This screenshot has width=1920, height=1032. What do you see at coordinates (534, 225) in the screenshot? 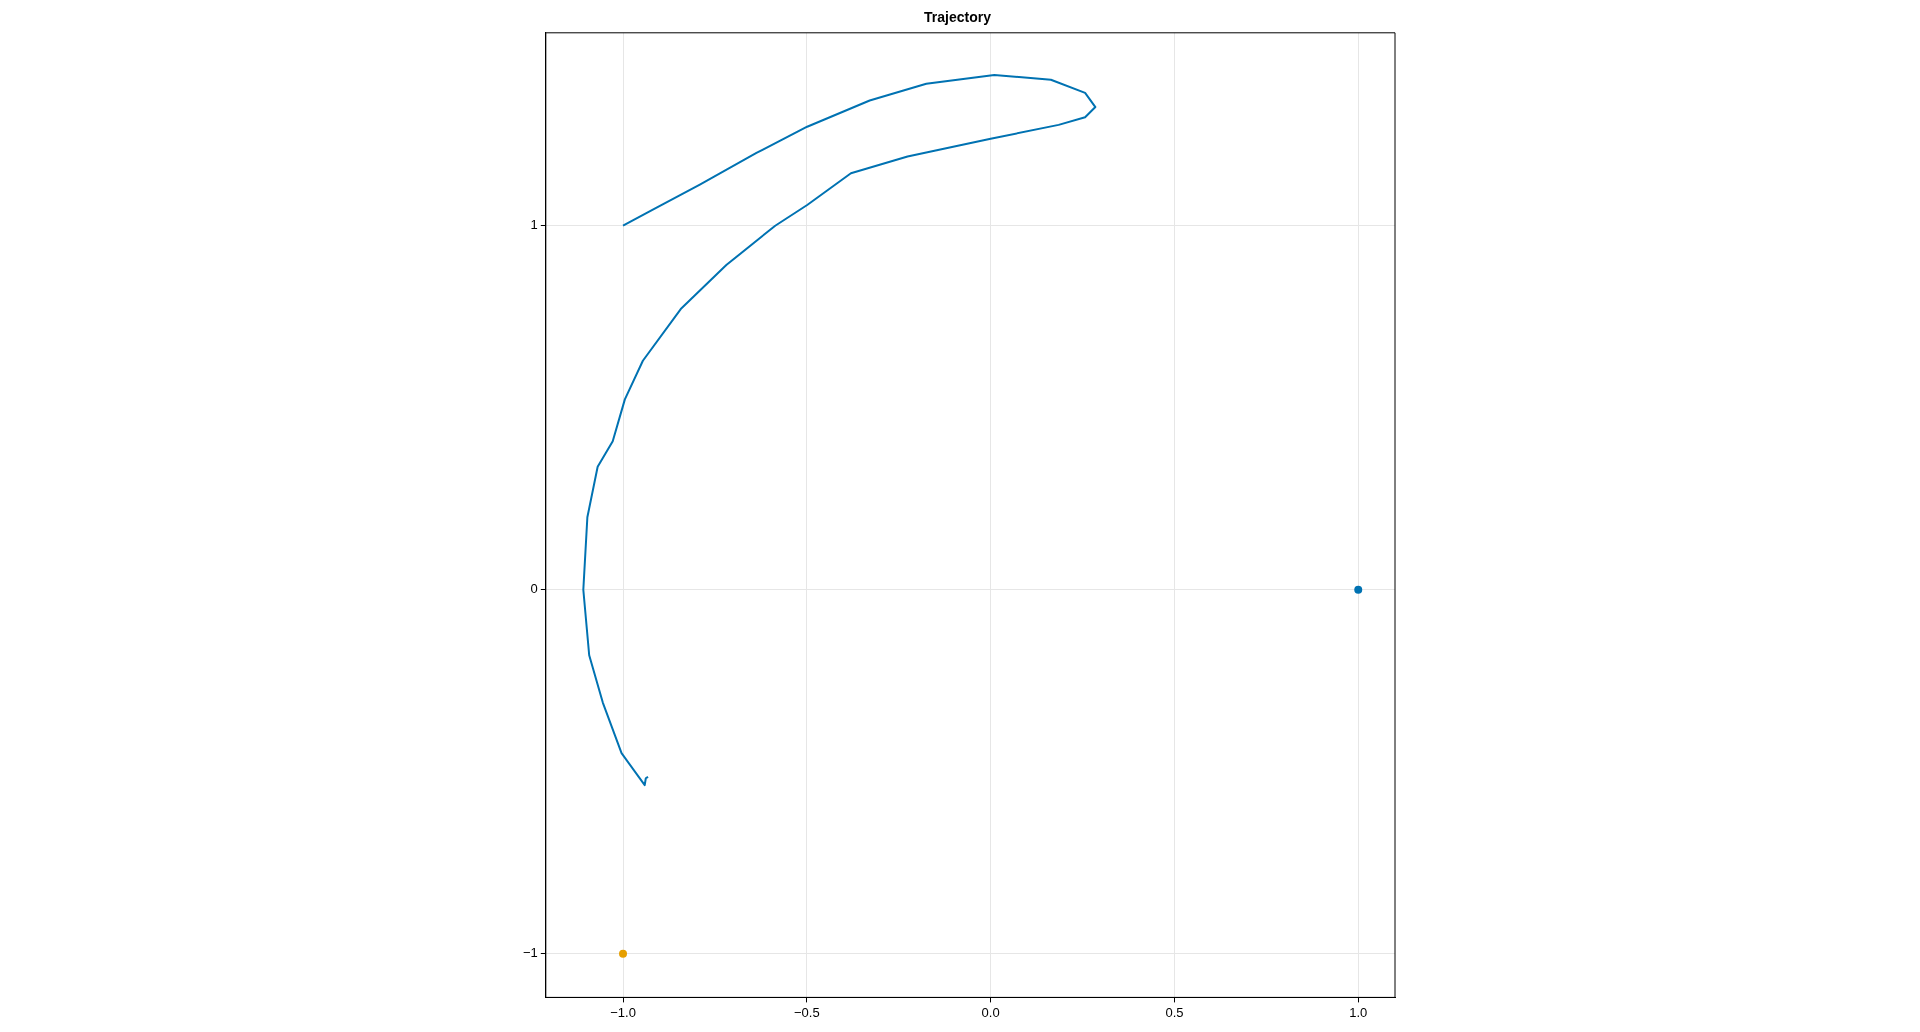
I see `y-tick-label: 1` at bounding box center [534, 225].